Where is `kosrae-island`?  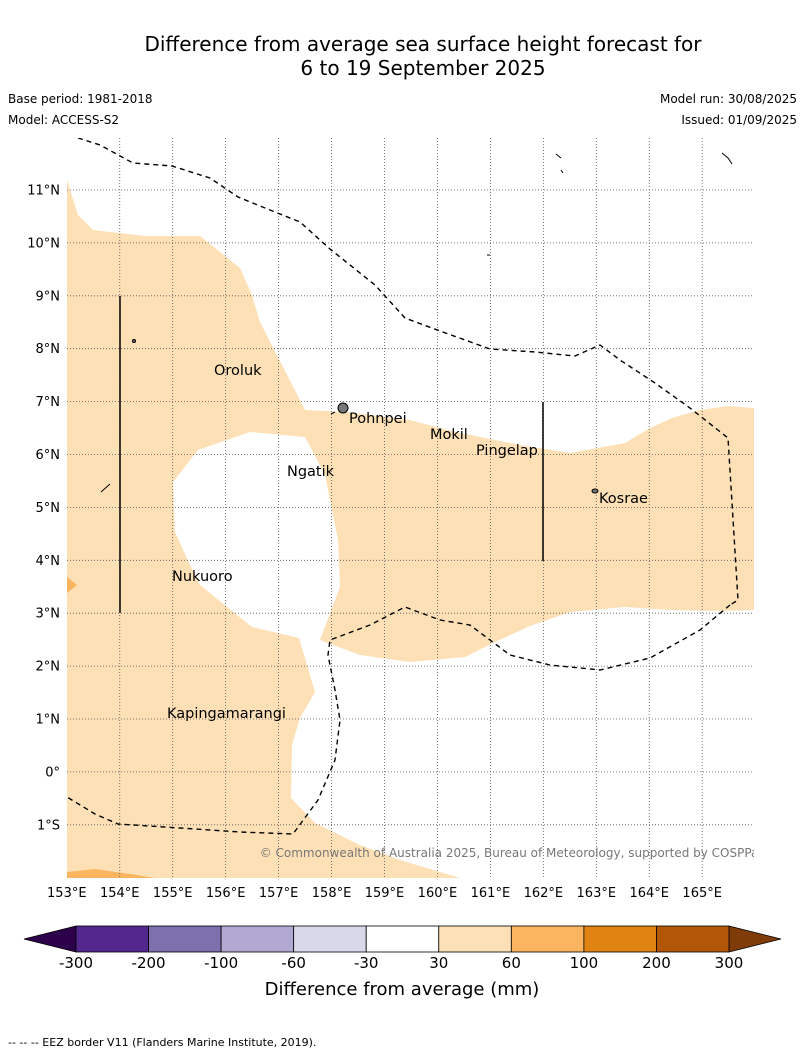
kosrae-island is located at coordinates (595, 491).